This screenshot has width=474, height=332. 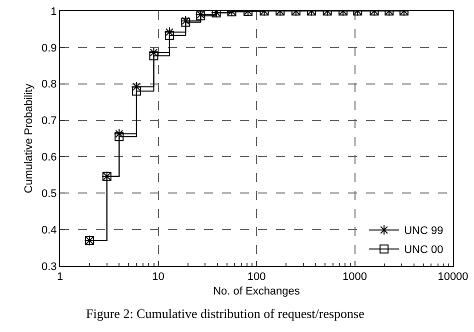 What do you see at coordinates (49, 121) in the screenshot?
I see `y-tick-label: 0.7` at bounding box center [49, 121].